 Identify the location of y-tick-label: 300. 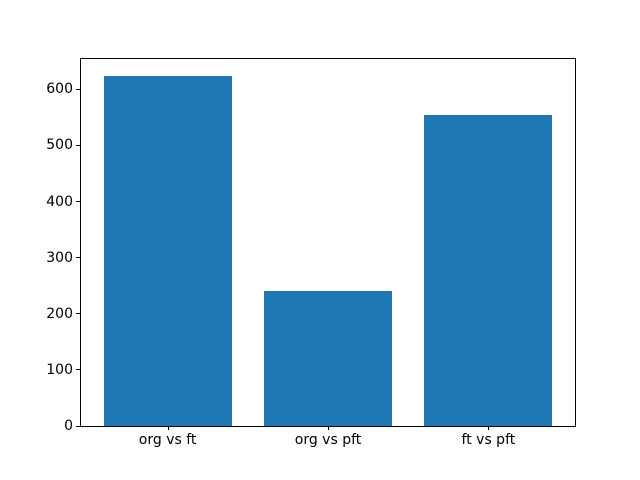
(59, 257).